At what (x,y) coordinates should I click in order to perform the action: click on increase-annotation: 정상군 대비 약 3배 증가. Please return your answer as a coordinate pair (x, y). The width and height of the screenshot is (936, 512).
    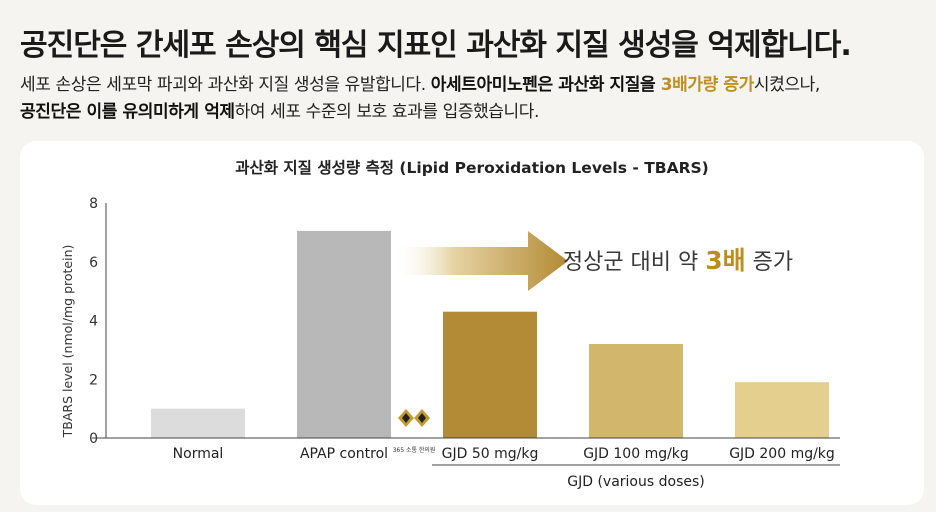
    Looking at the image, I should click on (678, 260).